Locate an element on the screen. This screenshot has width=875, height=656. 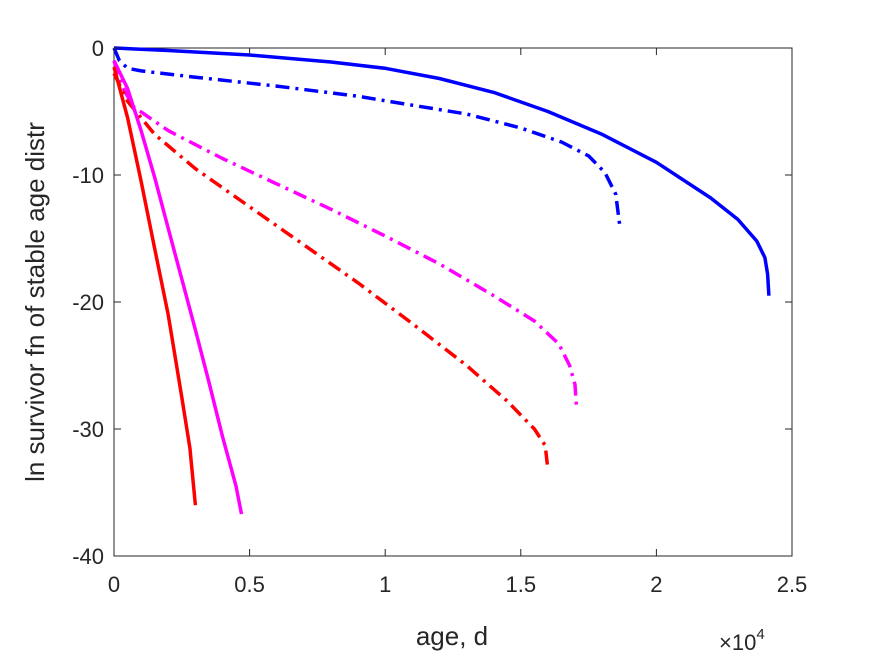
x-tick-label: 0 is located at coordinates (114, 584).